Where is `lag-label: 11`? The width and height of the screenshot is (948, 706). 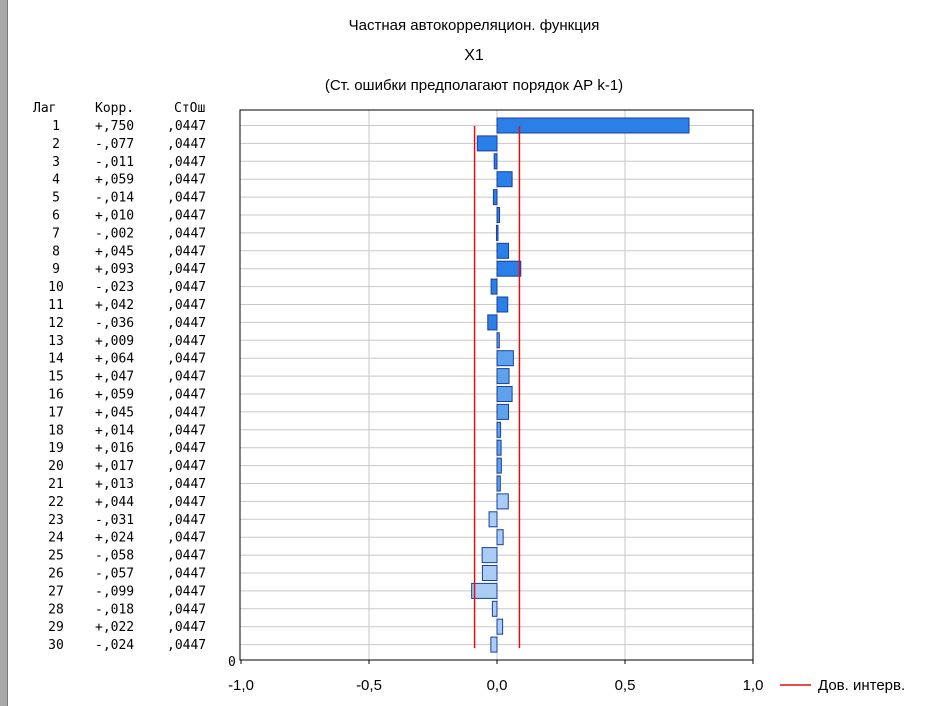
lag-label: 11 is located at coordinates (56, 305).